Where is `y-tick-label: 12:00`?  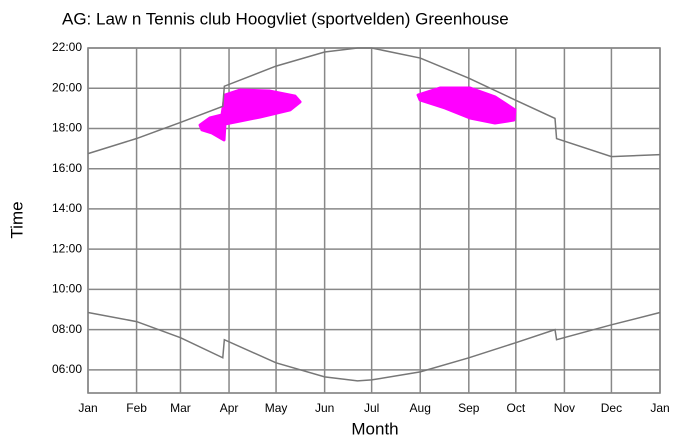
y-tick-label: 12:00 is located at coordinates (67, 248).